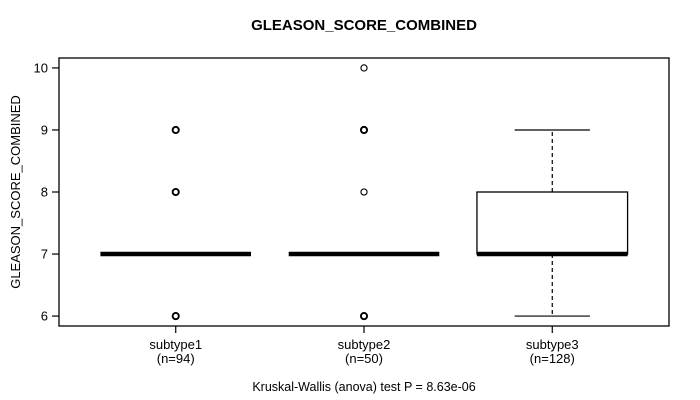 This screenshot has height=400, width=700. What do you see at coordinates (41, 67) in the screenshot?
I see `y-tick-label: 10` at bounding box center [41, 67].